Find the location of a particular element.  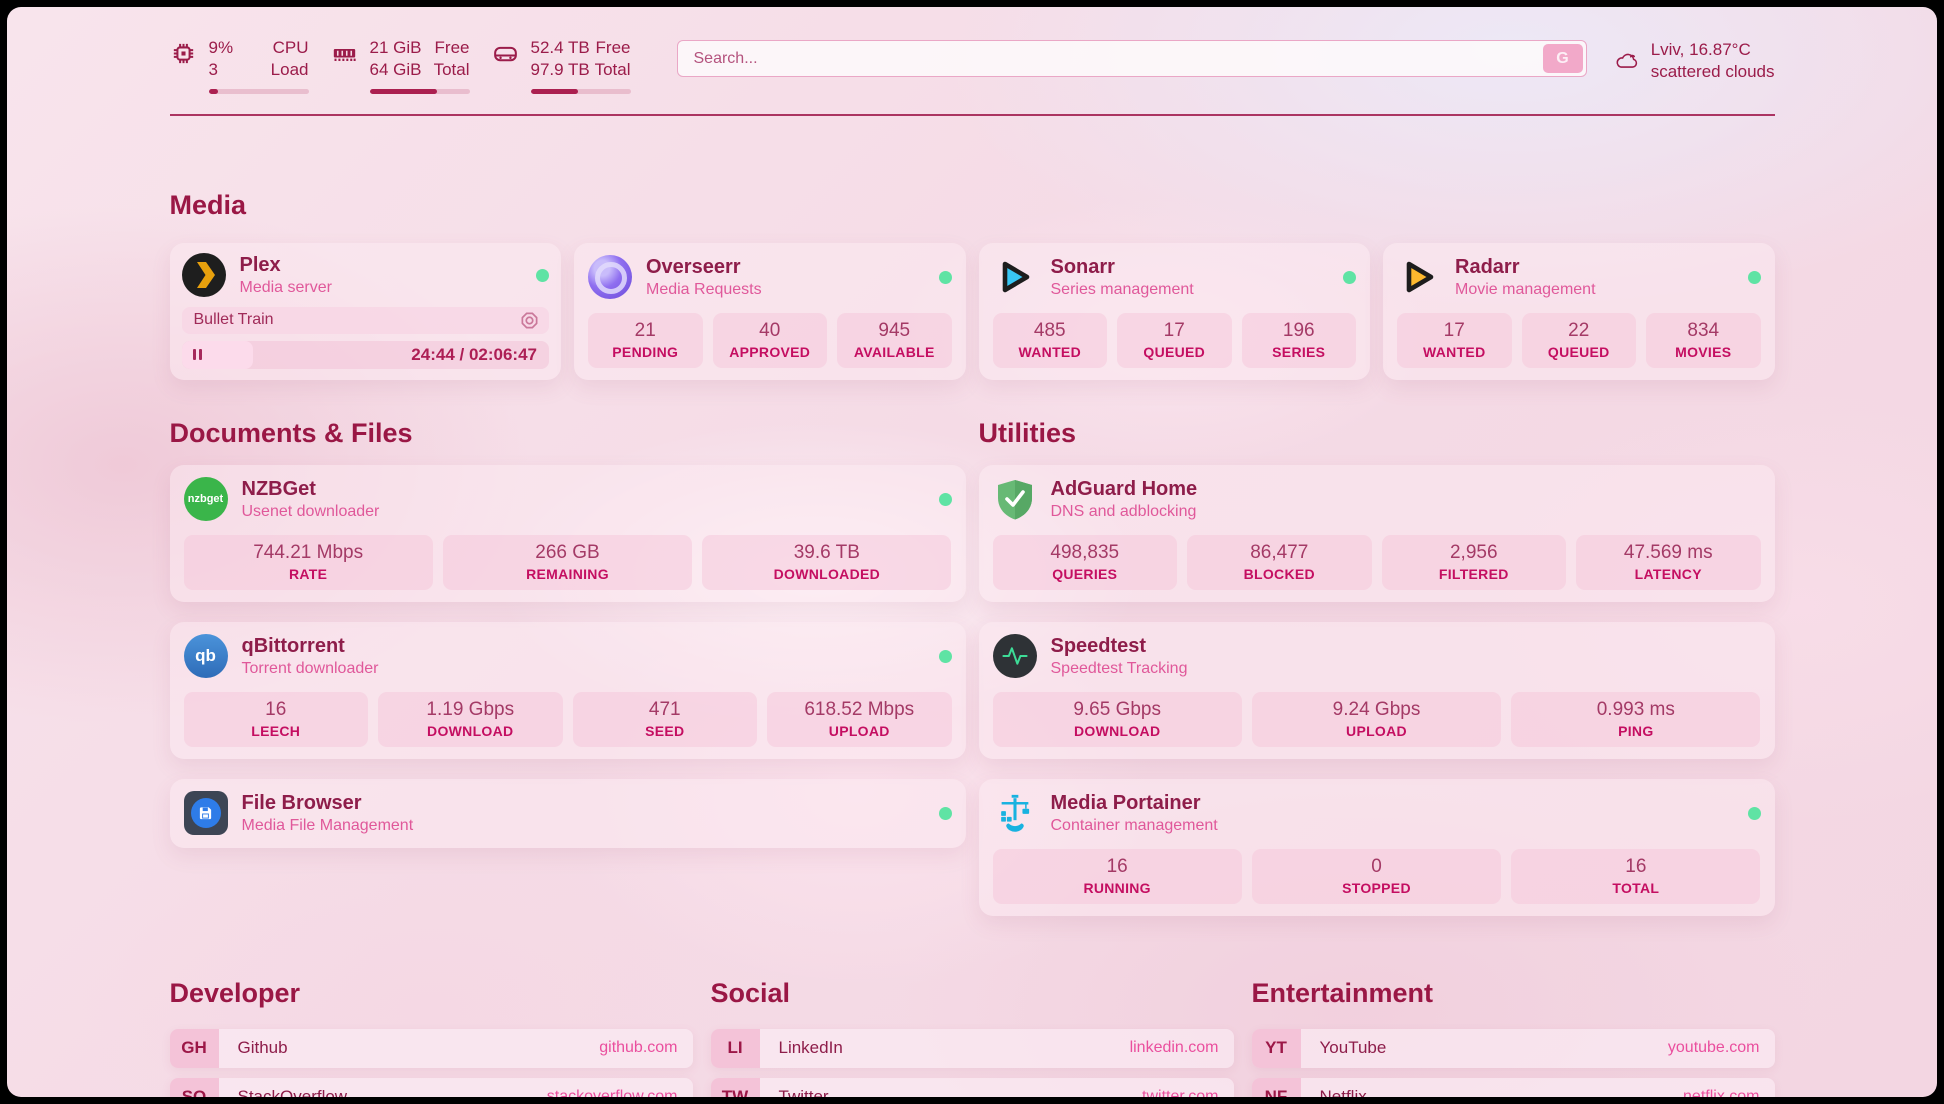

qbittorrent-icon: qb is located at coordinates (205, 656).